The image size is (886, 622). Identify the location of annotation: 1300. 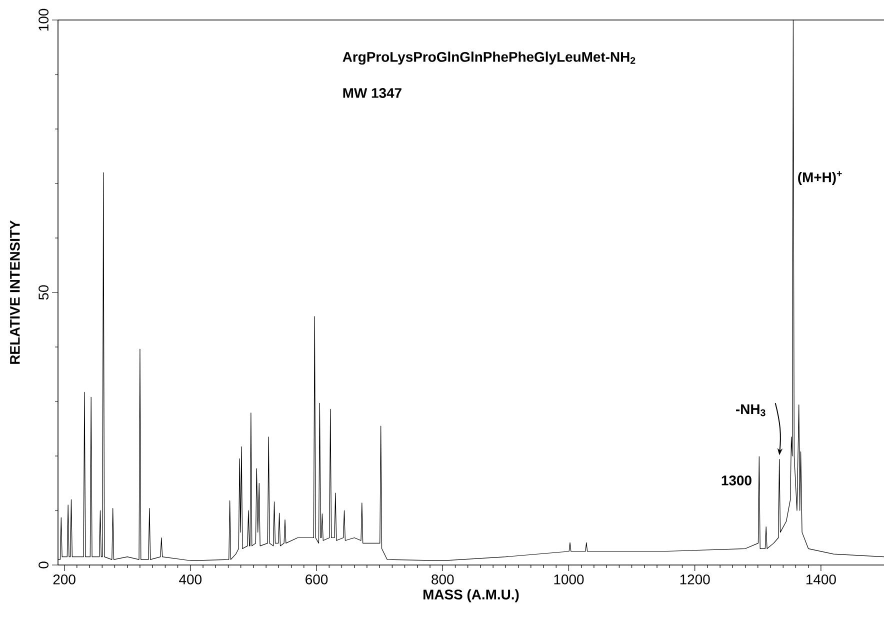
(737, 480).